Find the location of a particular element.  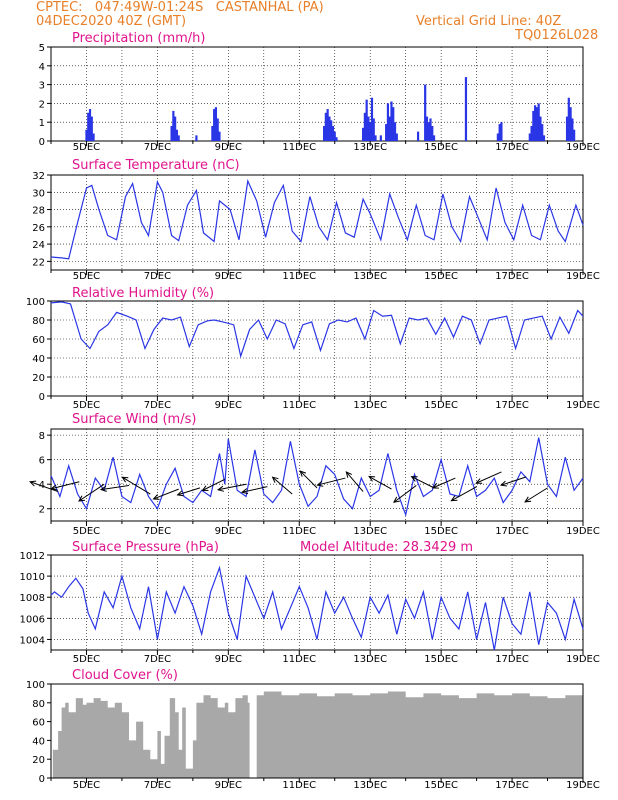

temp-title: Surface Temperature (nC) is located at coordinates (156, 165).